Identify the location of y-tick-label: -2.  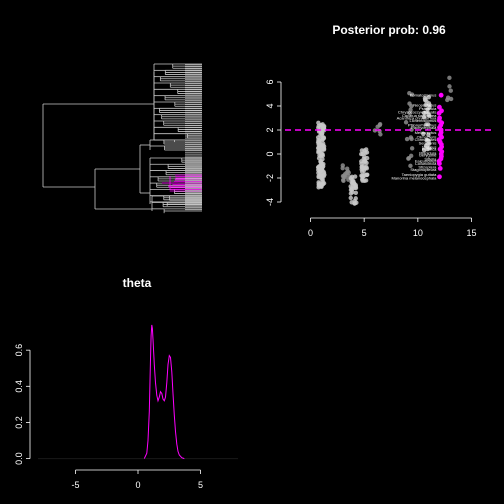
(270, 178).